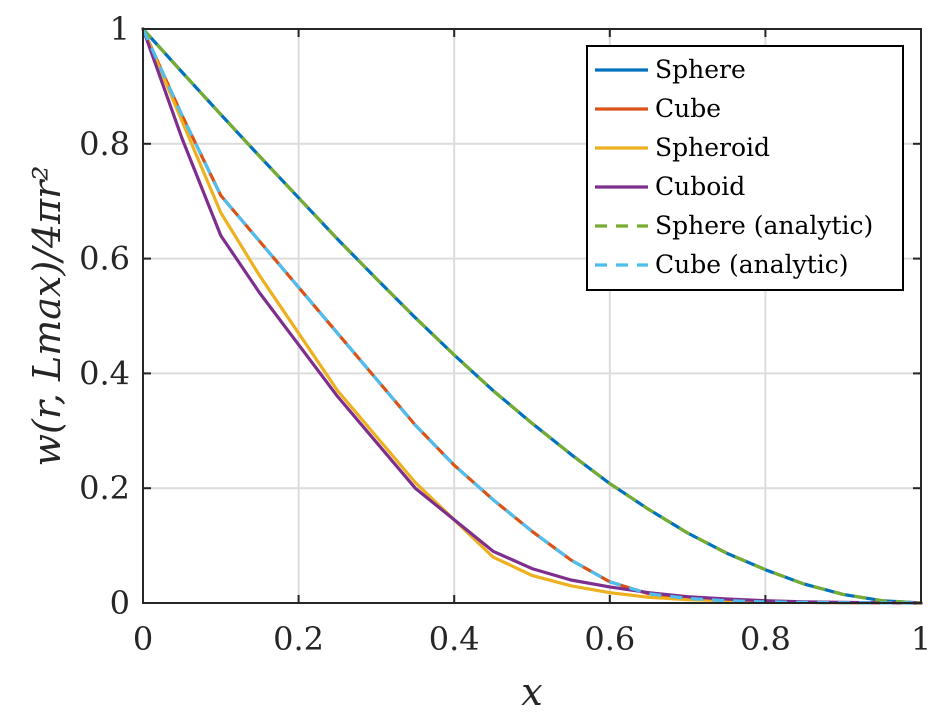  I want to click on y-tick-label: 0.6, so click(104, 259).